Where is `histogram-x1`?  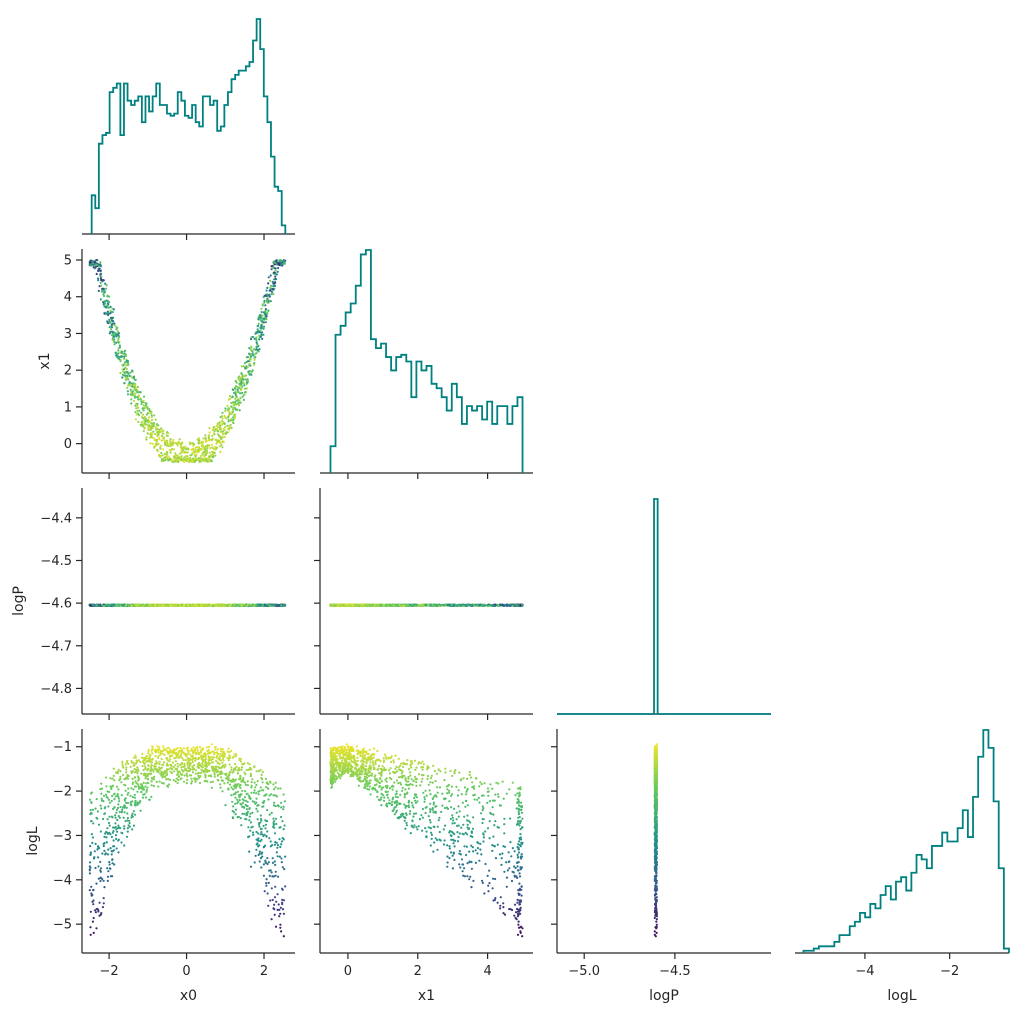
histogram-x1 is located at coordinates (426, 361).